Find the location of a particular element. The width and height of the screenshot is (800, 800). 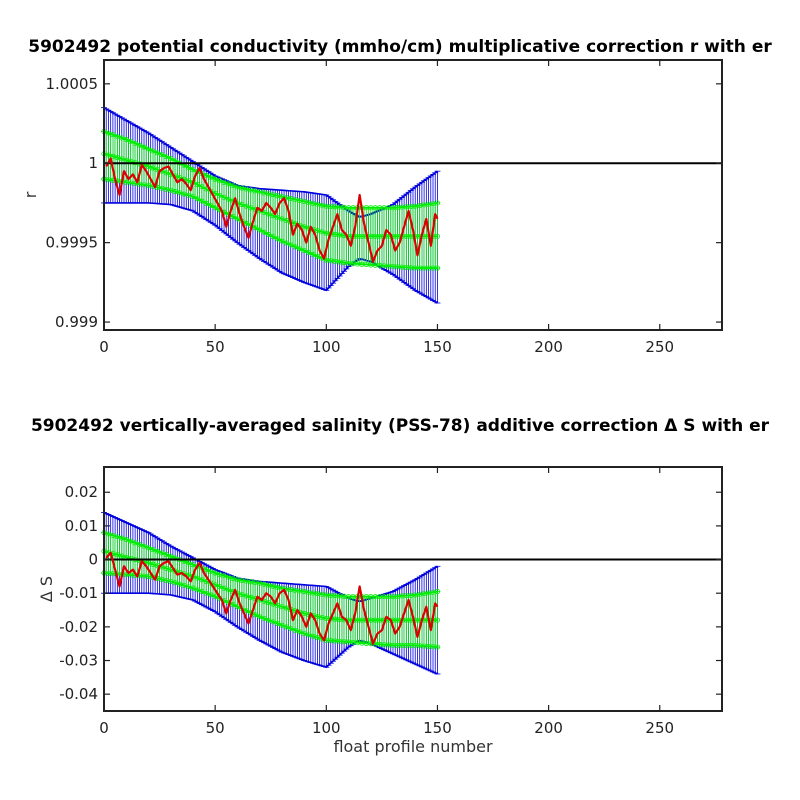

x-tick-label: 200 is located at coordinates (548, 728).